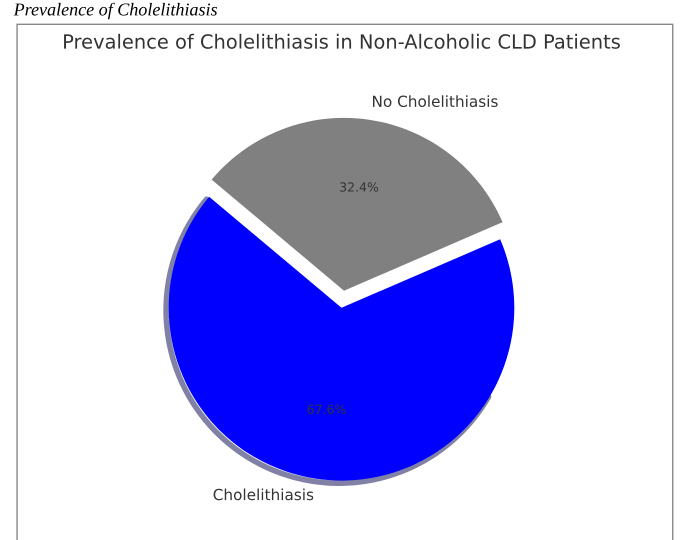  I want to click on text: Prevalence of Cholelithiasis, so click(116, 11).